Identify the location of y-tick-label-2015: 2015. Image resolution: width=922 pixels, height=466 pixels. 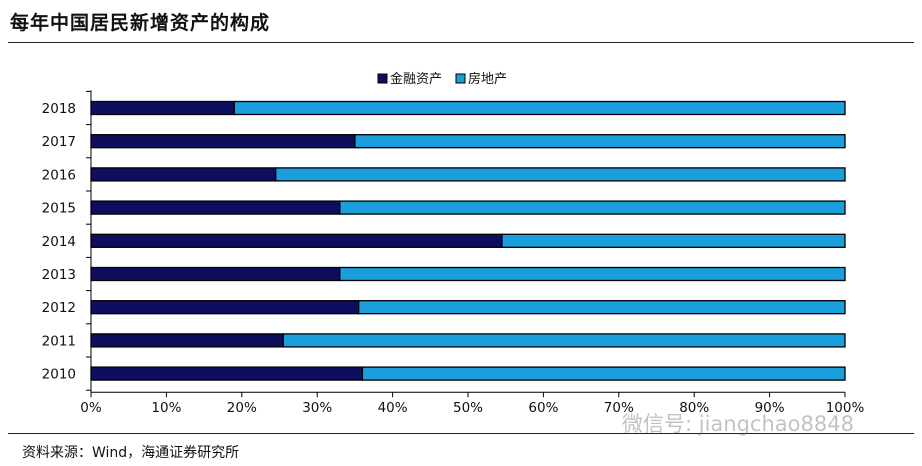
(59, 209).